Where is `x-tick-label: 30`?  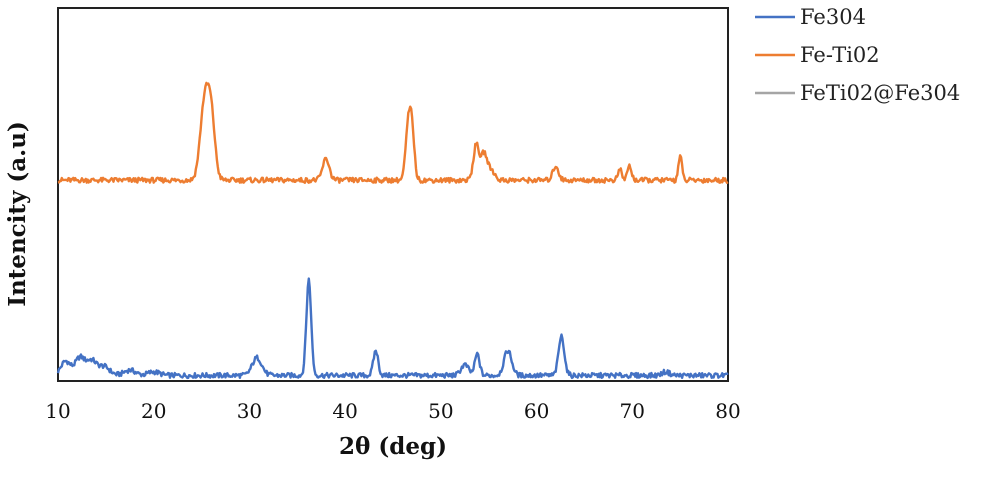 x-tick-label: 30 is located at coordinates (249, 411).